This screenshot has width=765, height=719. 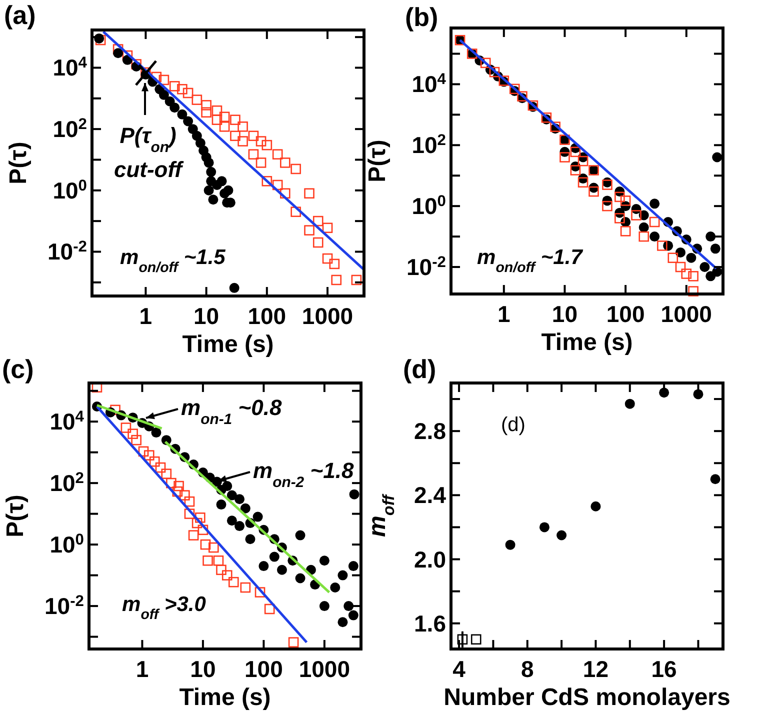 What do you see at coordinates (149, 152) in the screenshot?
I see `annotation: P(τ$_{on}$) cut-off` at bounding box center [149, 152].